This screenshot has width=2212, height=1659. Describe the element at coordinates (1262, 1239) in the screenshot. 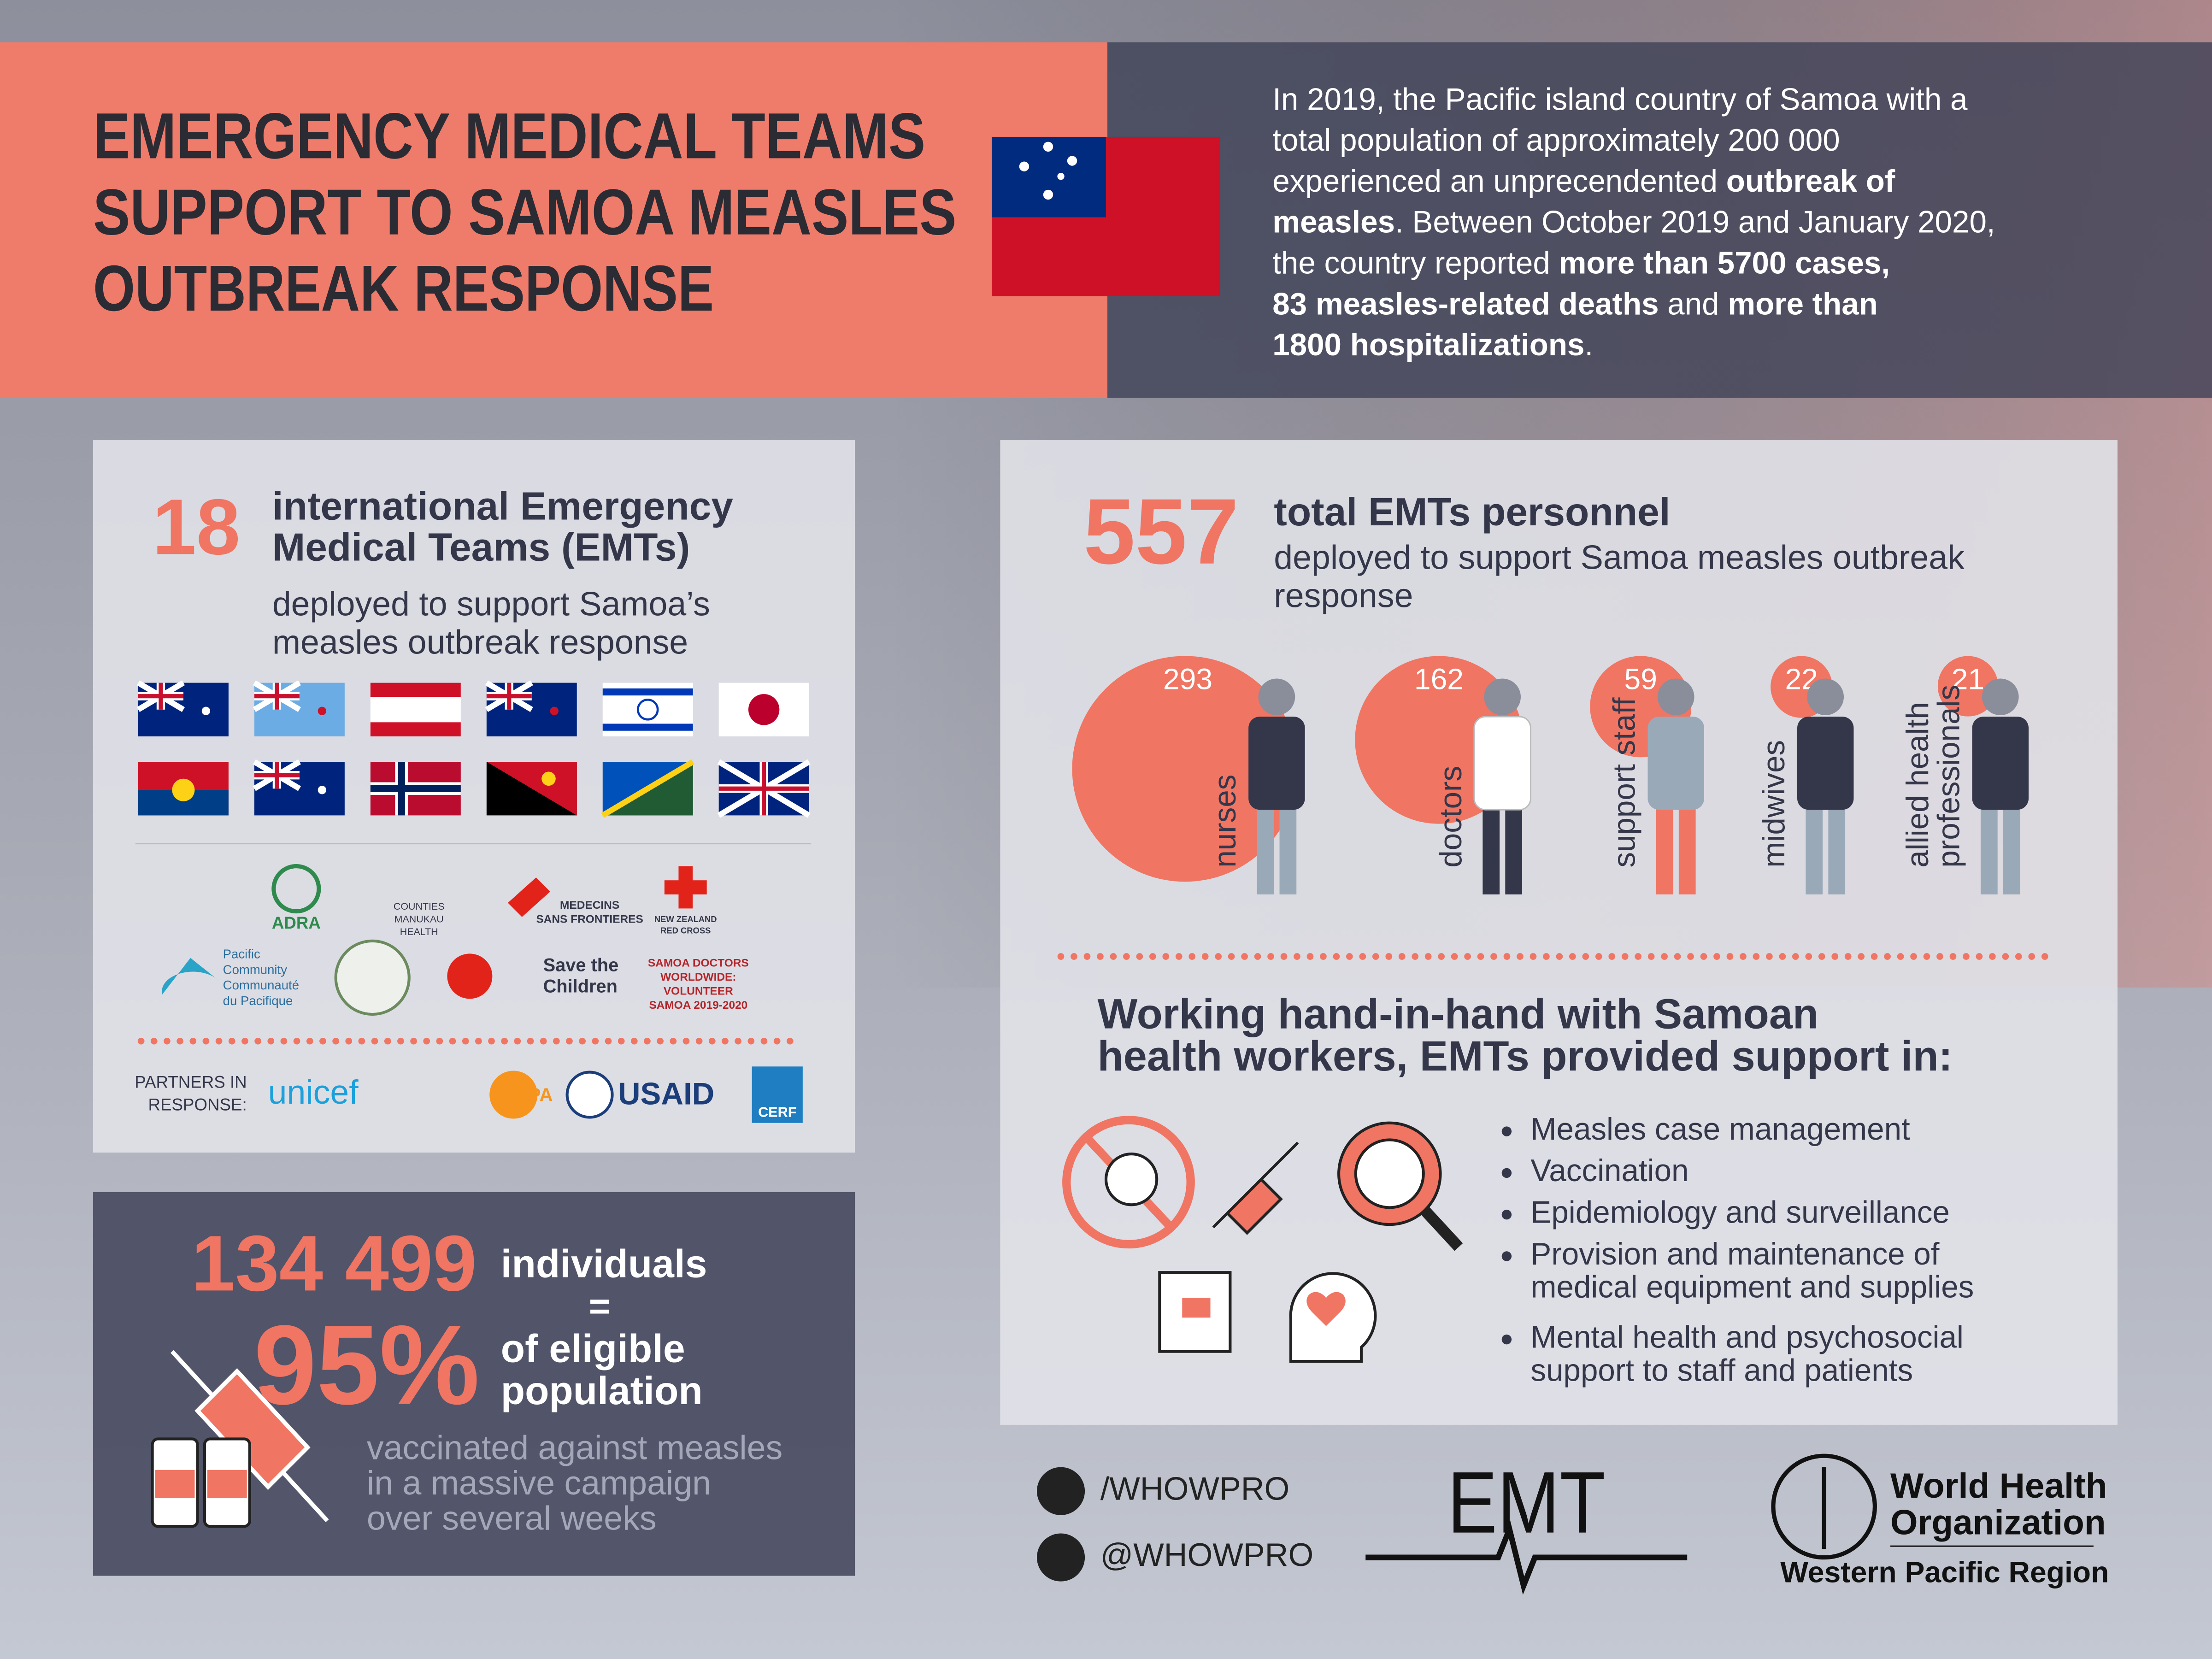

I see `support-icons` at that location.